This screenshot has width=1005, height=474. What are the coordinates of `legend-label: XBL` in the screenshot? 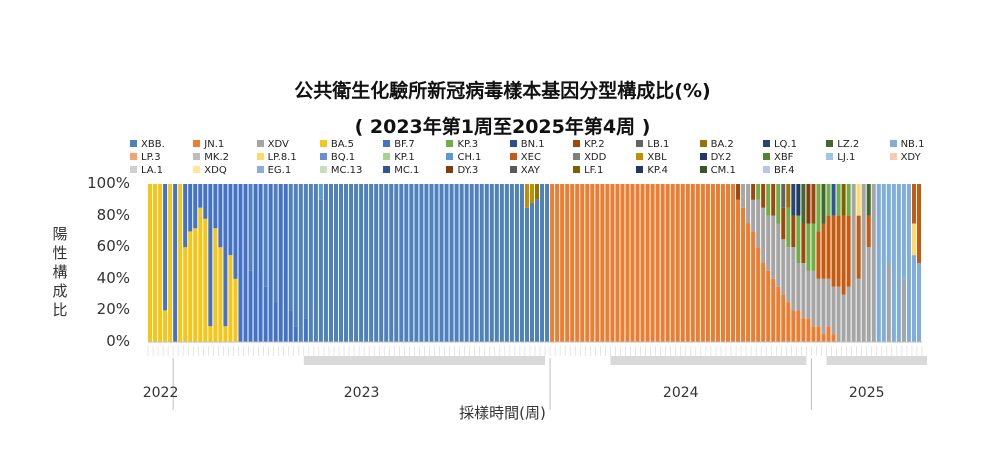 It's located at (657, 157).